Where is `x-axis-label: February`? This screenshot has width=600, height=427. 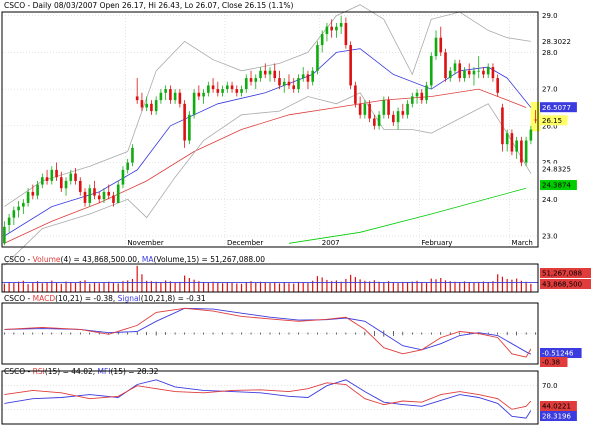 x-axis-label: February is located at coordinates (436, 243).